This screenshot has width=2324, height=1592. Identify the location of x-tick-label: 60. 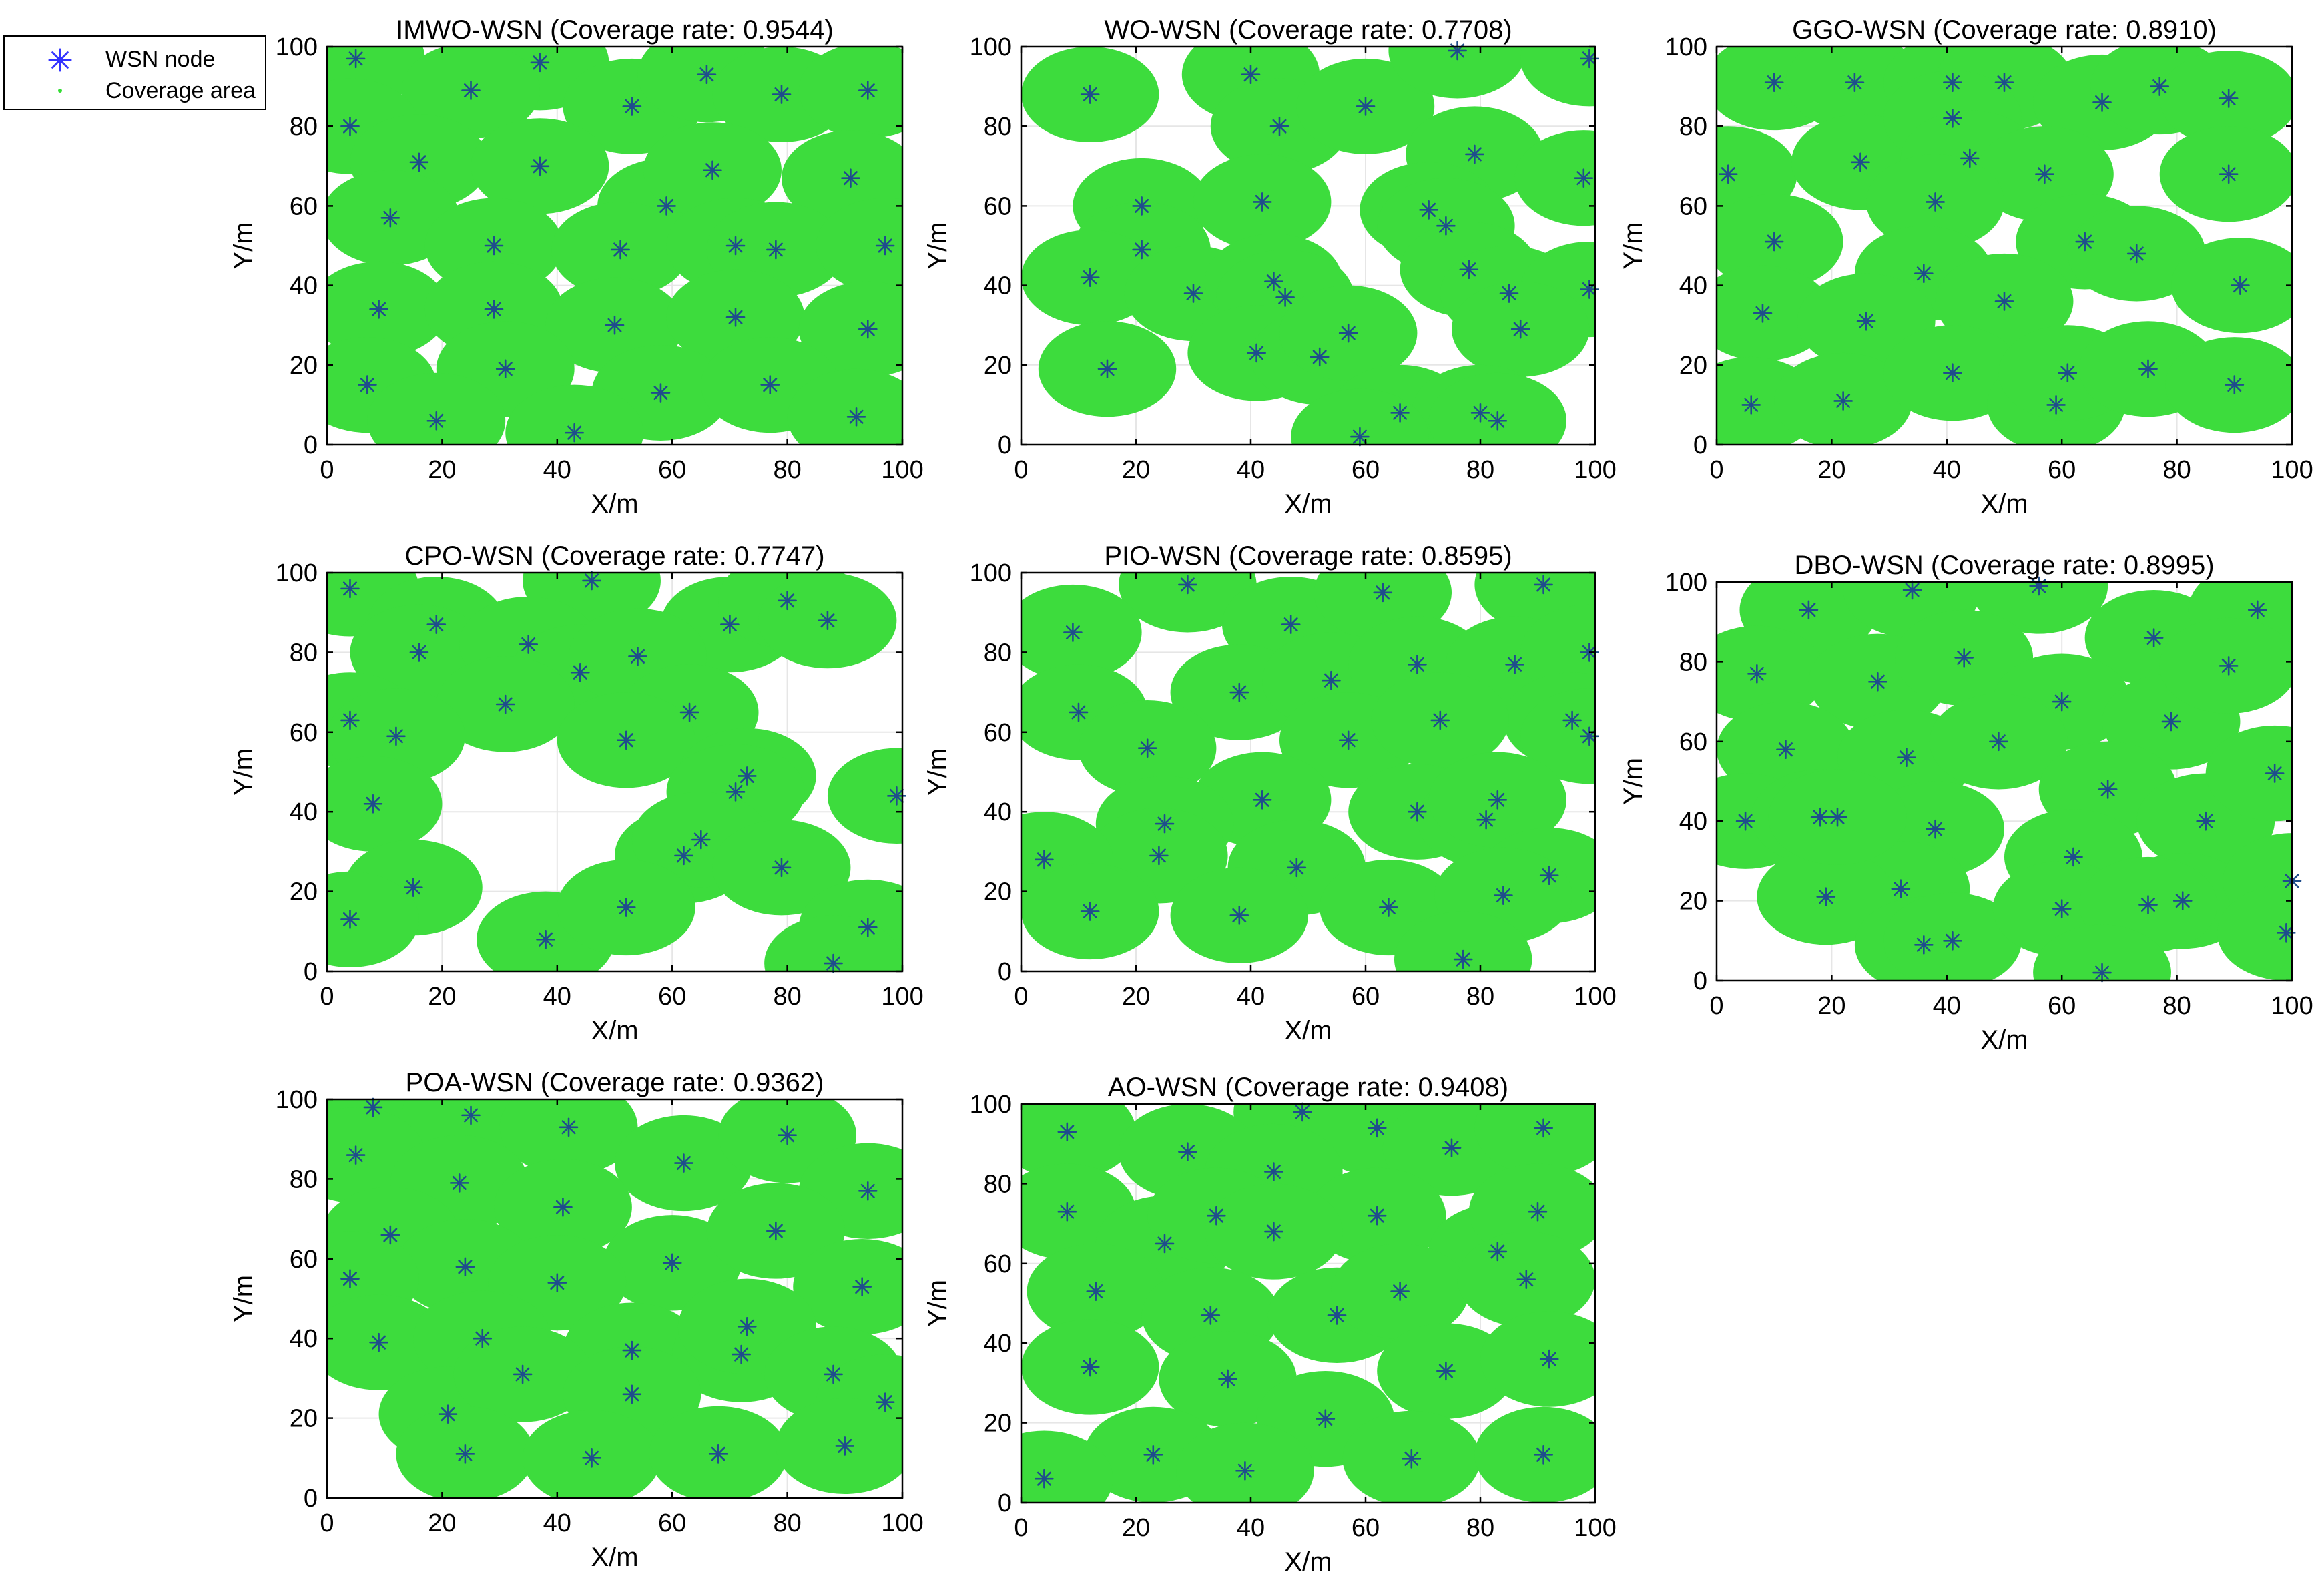
(1366, 470).